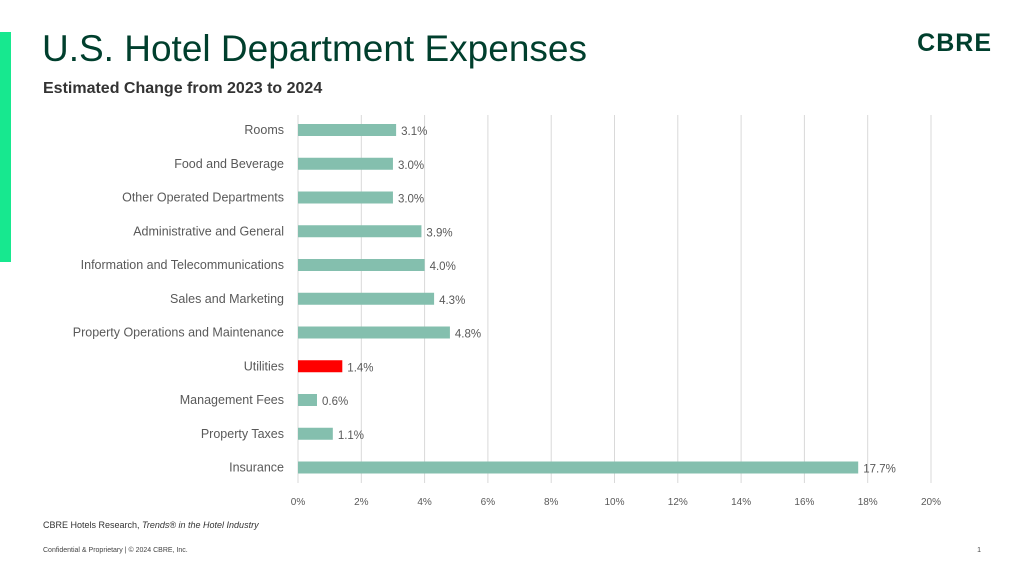 This screenshot has height=576, width=1024. What do you see at coordinates (183, 88) in the screenshot?
I see `page-subtitle: Estimated Change from 2023 to 2024` at bounding box center [183, 88].